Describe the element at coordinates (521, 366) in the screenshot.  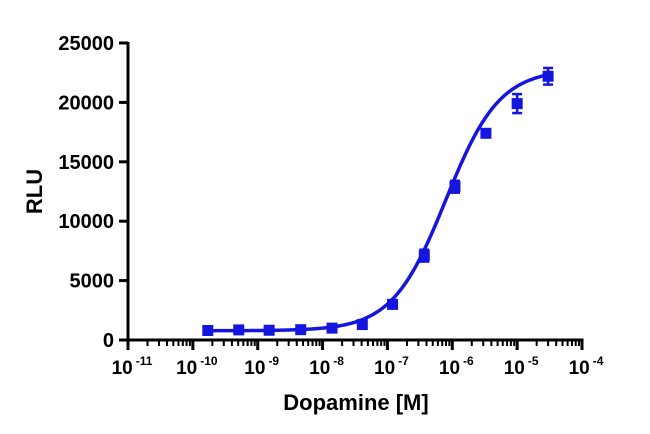
I see `x-tick-label: 10 -5` at that location.